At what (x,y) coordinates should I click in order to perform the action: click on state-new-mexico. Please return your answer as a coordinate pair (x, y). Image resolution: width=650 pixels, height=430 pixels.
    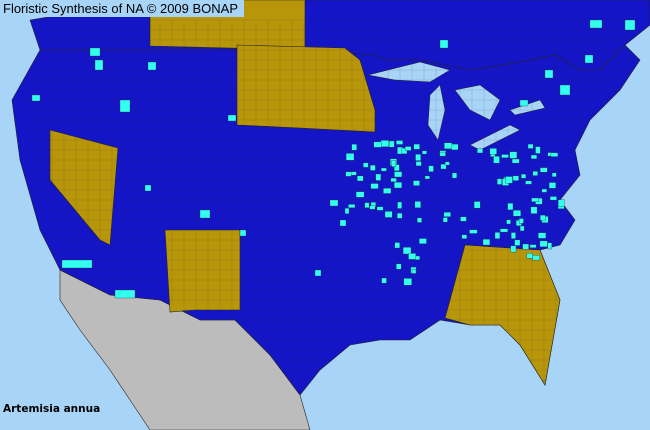
    Looking at the image, I should click on (202, 271).